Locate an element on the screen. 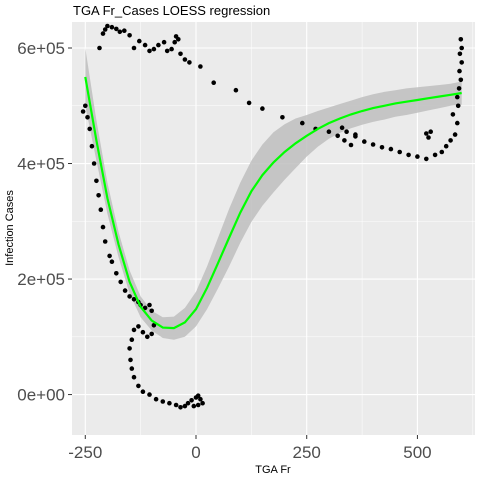 This screenshot has width=480, height=480. x-tick-label: -250 is located at coordinates (85, 452).